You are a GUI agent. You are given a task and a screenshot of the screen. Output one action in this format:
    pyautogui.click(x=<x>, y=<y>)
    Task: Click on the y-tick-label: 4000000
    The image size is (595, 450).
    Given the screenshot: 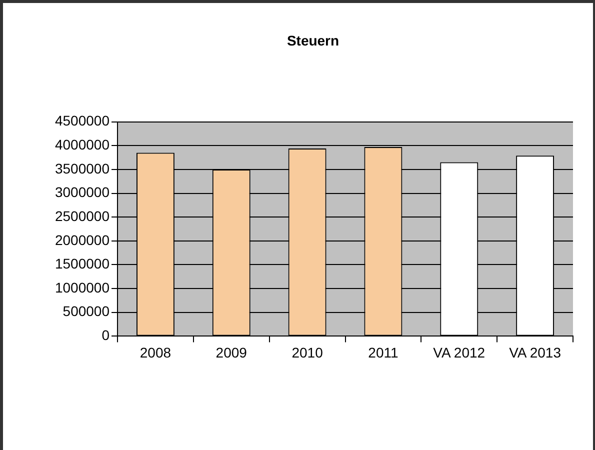 What is the action you would take?
    pyautogui.click(x=82, y=144)
    